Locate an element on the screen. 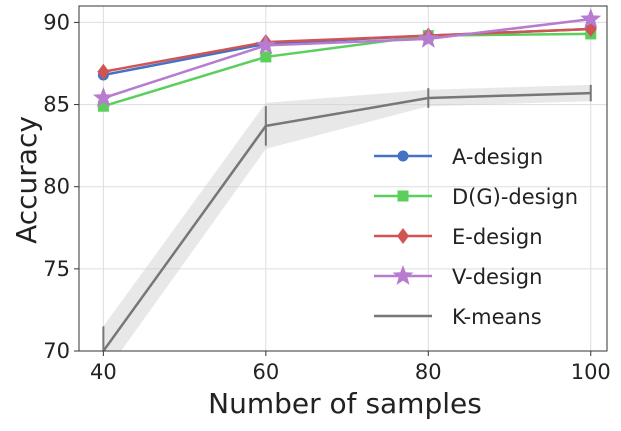 This screenshot has height=431, width=621. legend-label-e-design: E-design is located at coordinates (497, 237).